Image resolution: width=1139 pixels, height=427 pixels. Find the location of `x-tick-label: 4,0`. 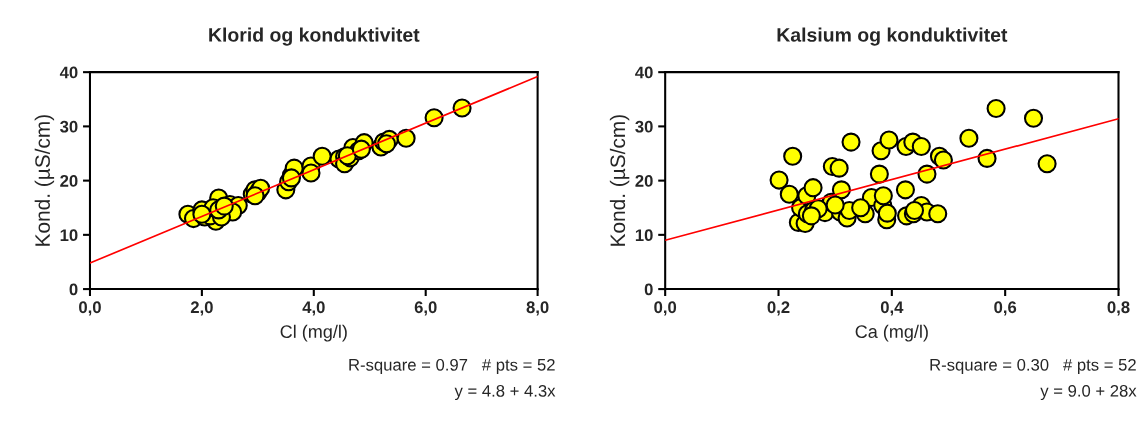

x-tick-label: 4,0 is located at coordinates (313, 308).